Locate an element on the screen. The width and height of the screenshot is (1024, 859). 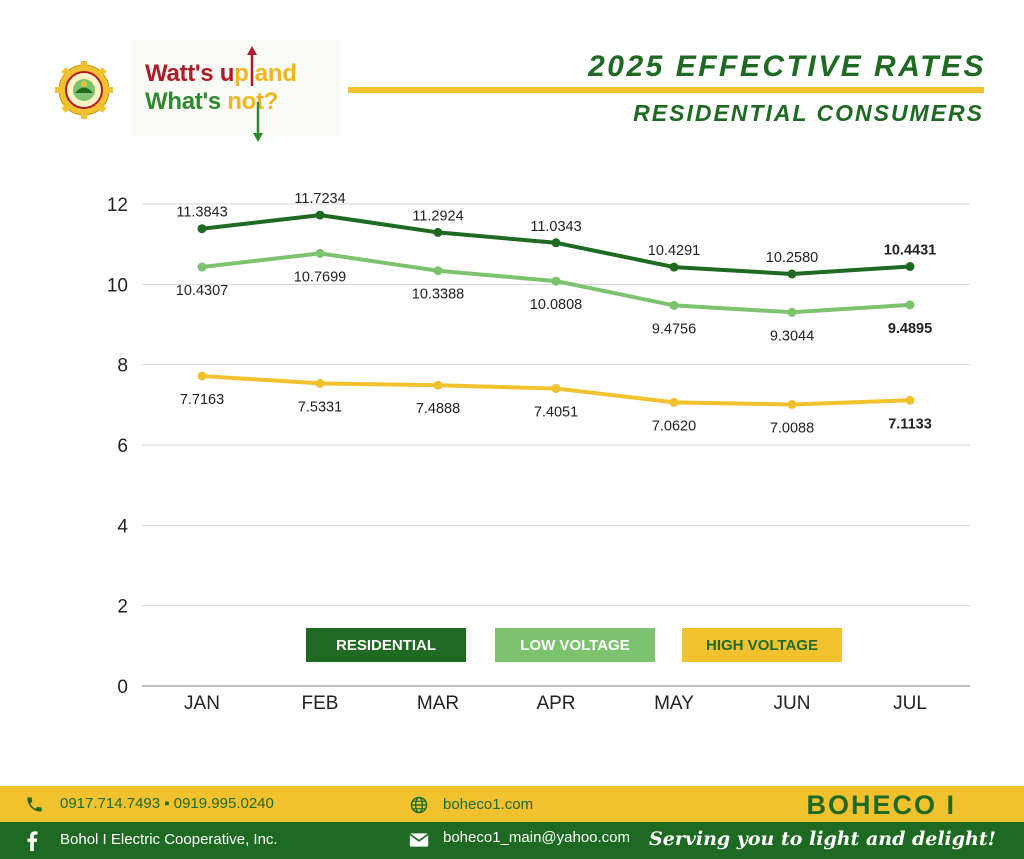
legend: RESIDENTIAL LOW VOLTAGE HIGH VOLTAGE is located at coordinates (574, 645).